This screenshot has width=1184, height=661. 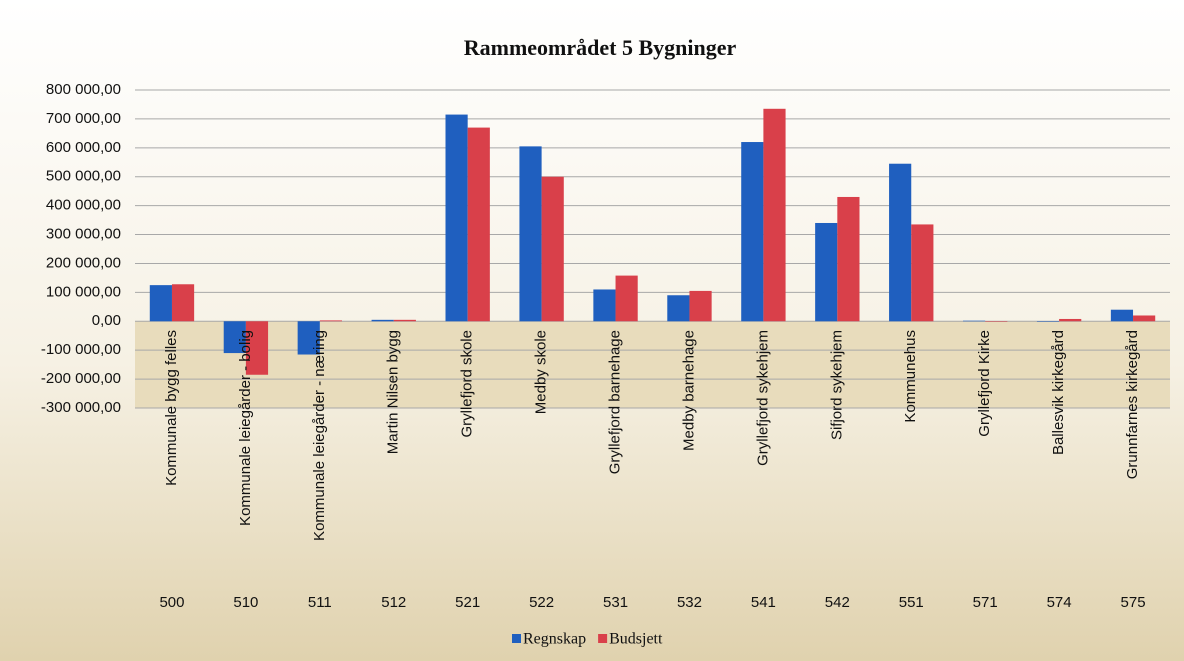 What do you see at coordinates (393, 392) in the screenshot?
I see `x-tick-label: Martin Nilsen bygg` at bounding box center [393, 392].